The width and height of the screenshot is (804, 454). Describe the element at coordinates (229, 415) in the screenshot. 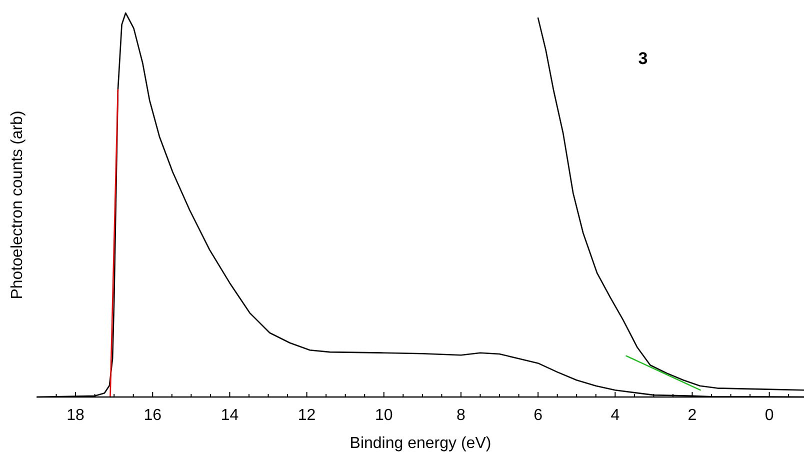

I see `x-tick-label: 14` at that location.